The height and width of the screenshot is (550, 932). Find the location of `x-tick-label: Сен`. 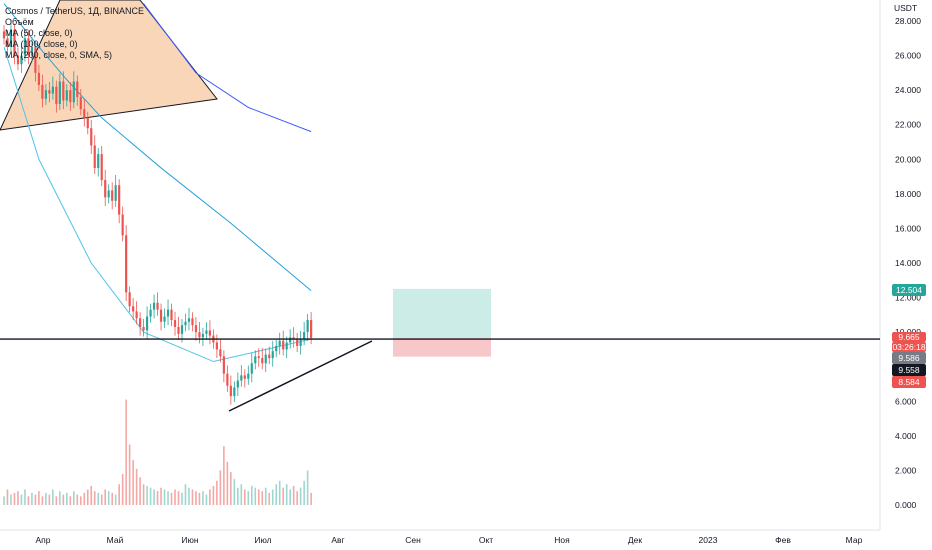

x-tick-label: Сен is located at coordinates (413, 540).